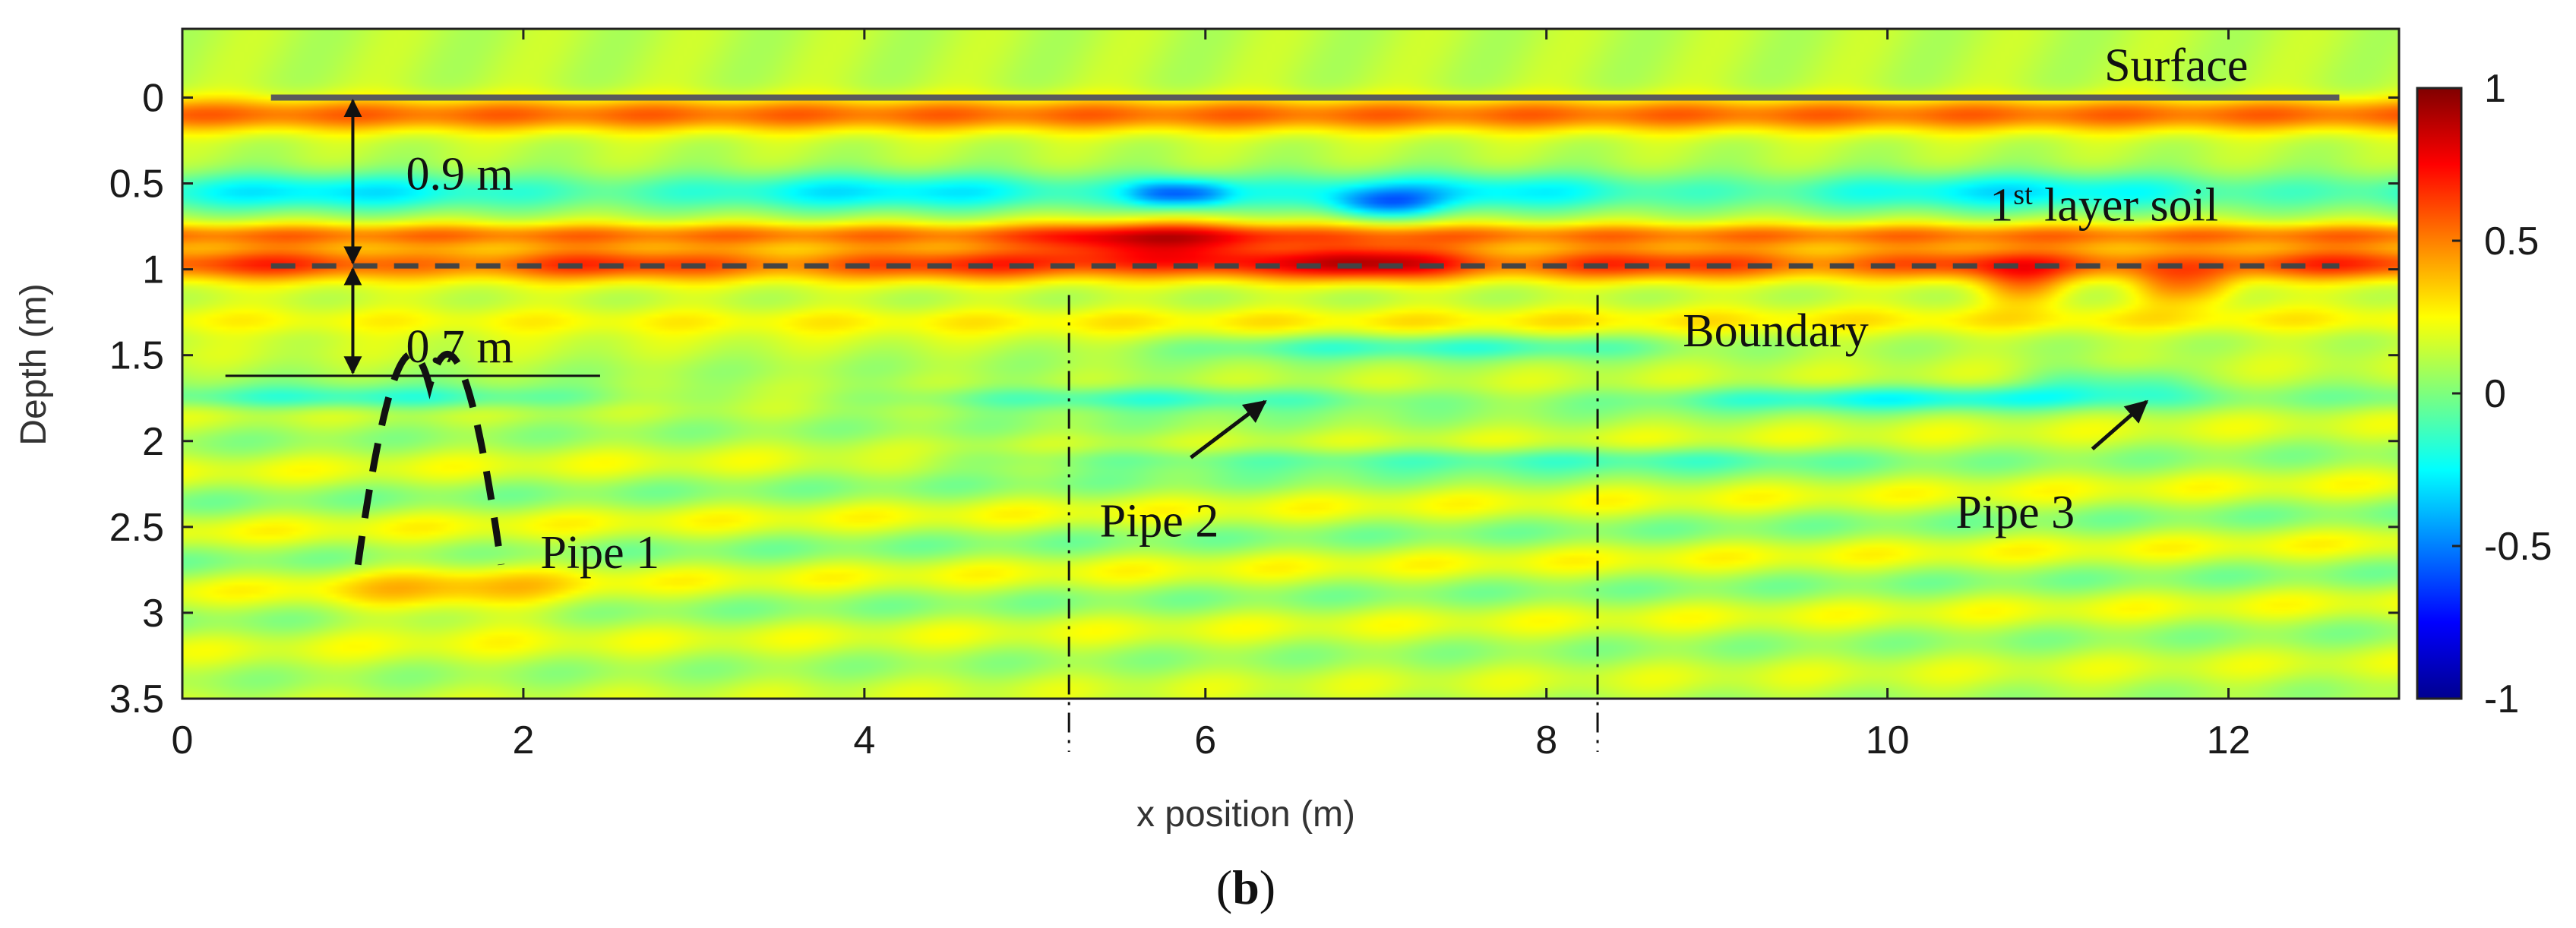 The height and width of the screenshot is (928, 2576). Describe the element at coordinates (136, 356) in the screenshot. I see `y-tick-label: 1.5` at that location.